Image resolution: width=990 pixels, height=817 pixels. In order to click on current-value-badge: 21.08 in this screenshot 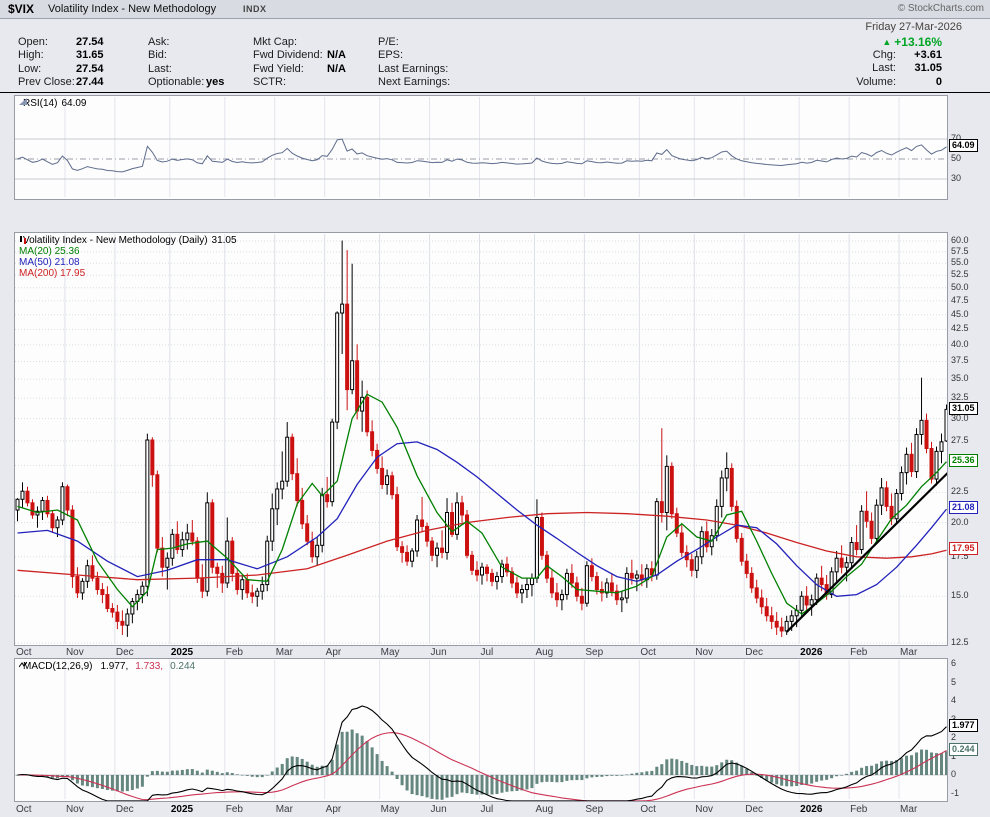, I will do `click(963, 508)`.